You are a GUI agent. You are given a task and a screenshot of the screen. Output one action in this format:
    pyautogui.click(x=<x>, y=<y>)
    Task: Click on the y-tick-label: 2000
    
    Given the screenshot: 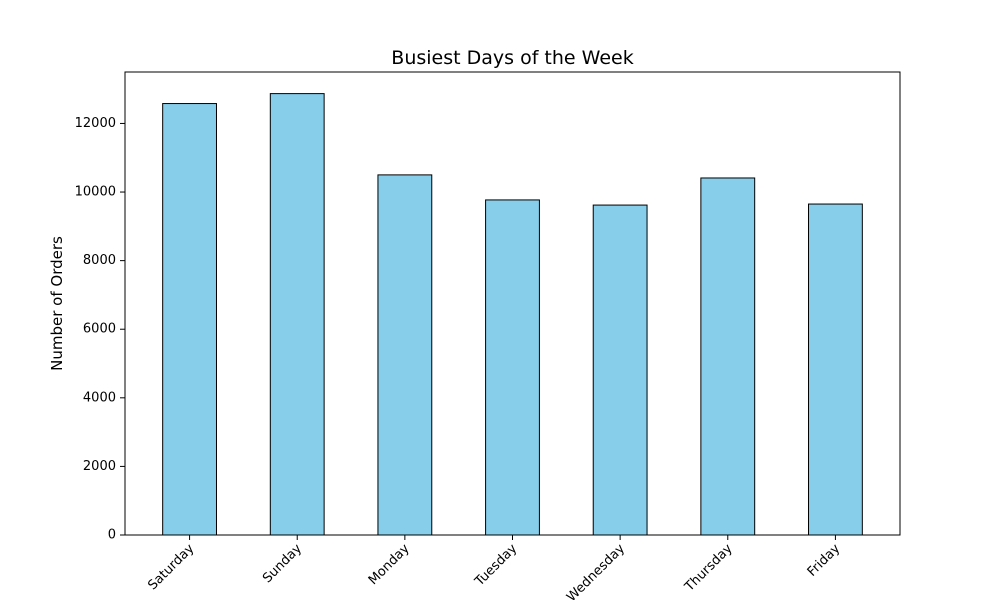 What is the action you would take?
    pyautogui.click(x=99, y=466)
    